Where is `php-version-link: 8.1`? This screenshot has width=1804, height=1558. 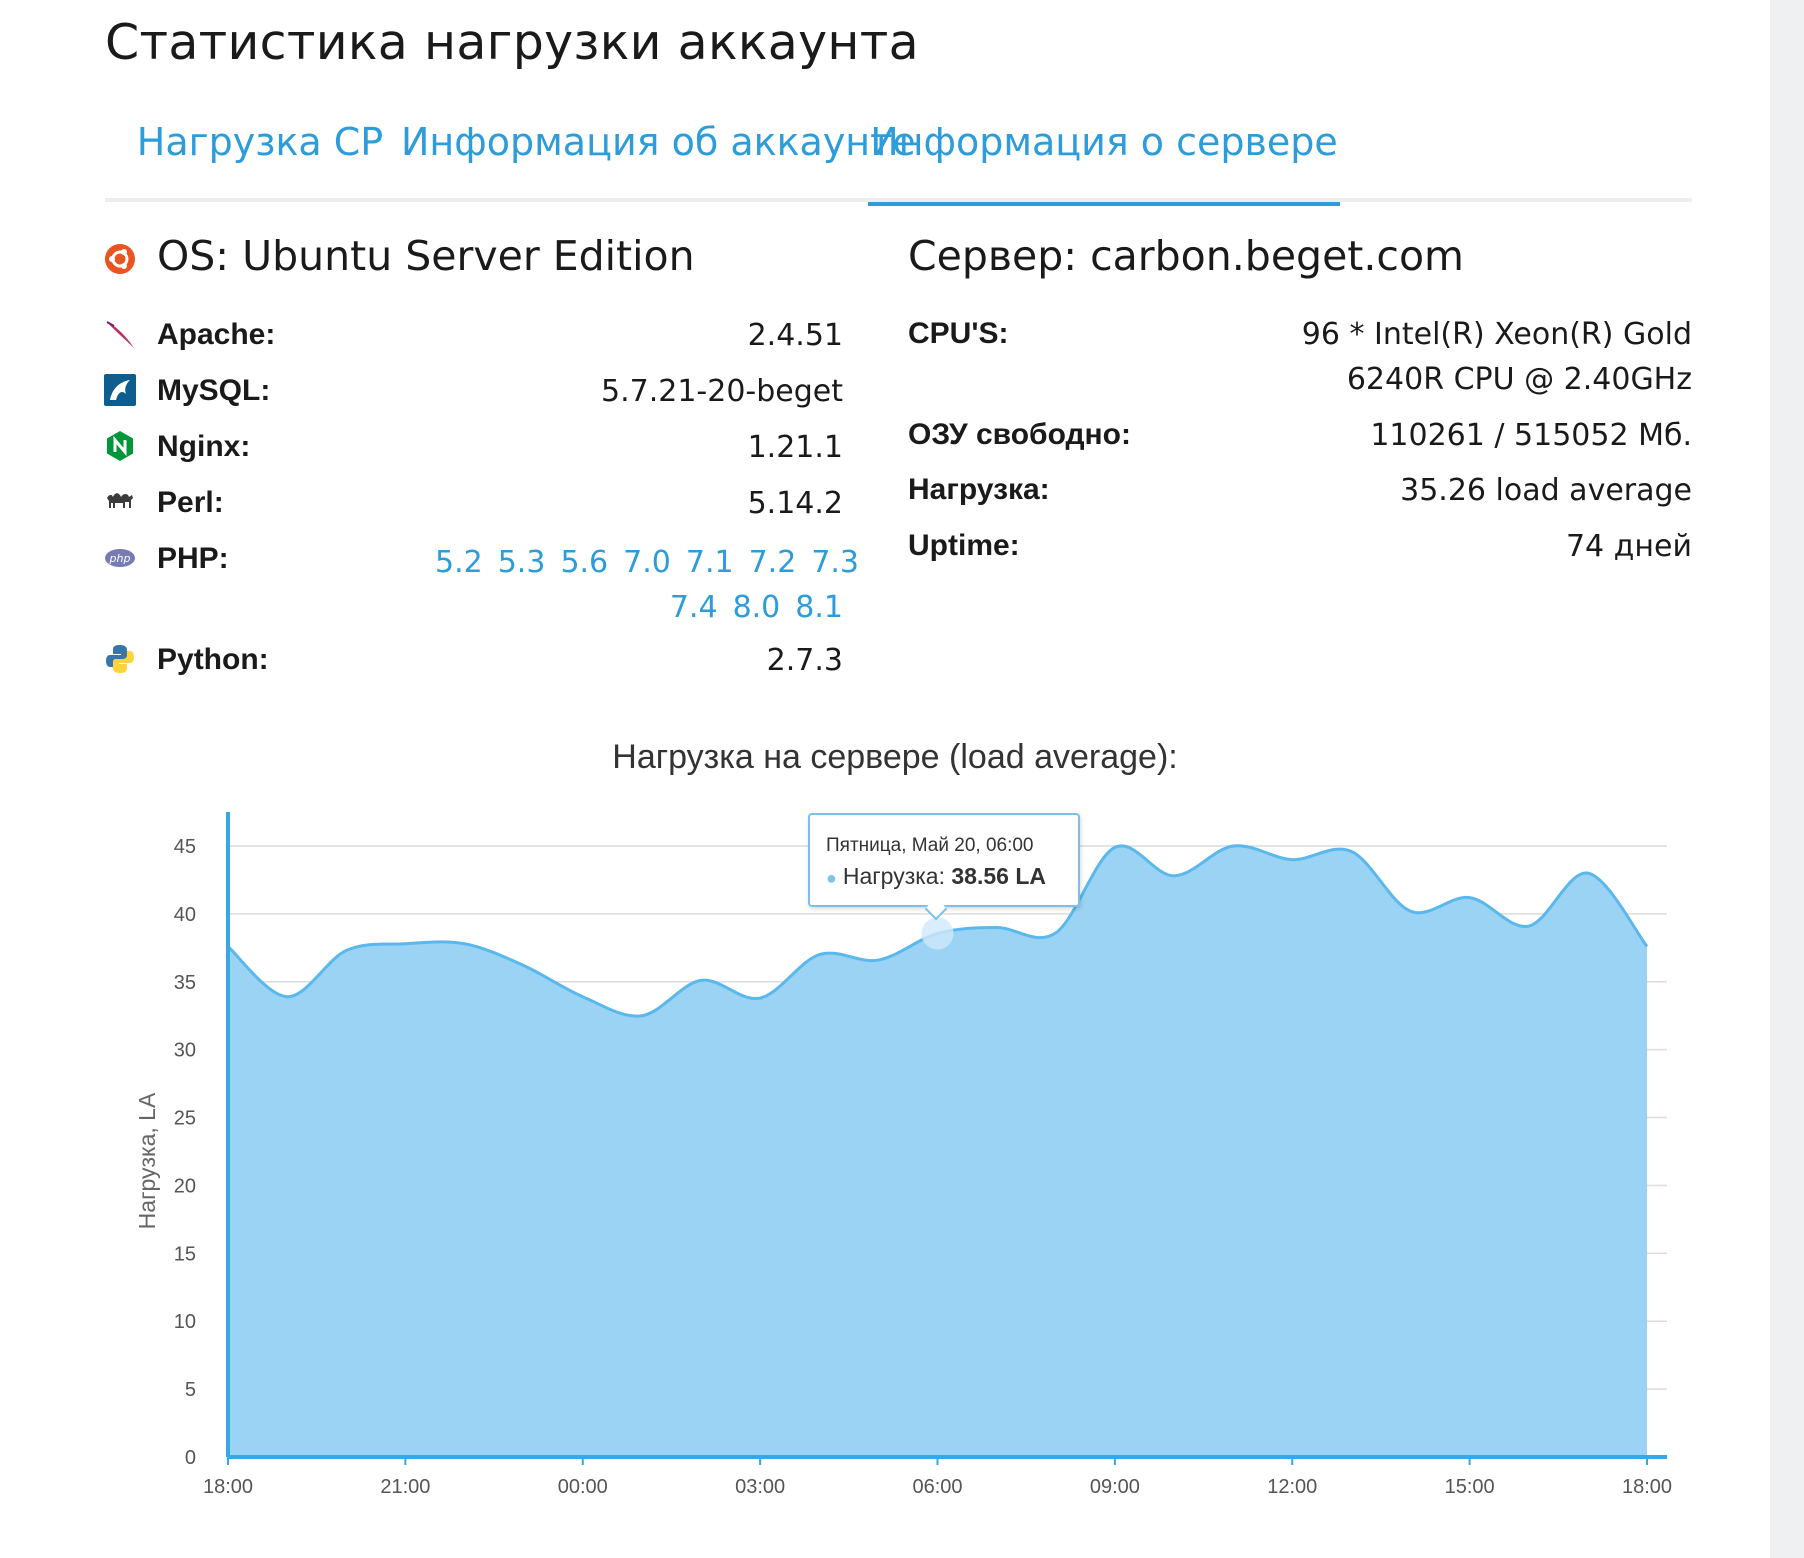
php-version-link: 8.1 is located at coordinates (819, 607).